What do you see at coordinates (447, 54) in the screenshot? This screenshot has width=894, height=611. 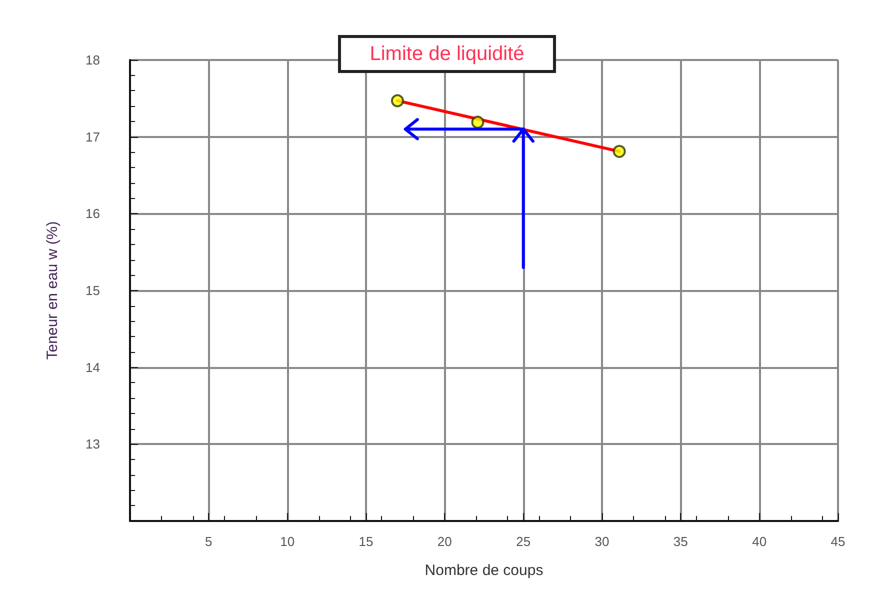 I see `chart-title: Limite de liquidité` at bounding box center [447, 54].